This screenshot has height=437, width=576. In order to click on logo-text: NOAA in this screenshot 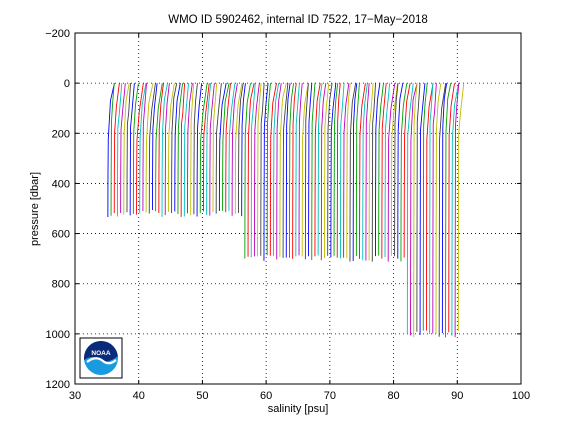, I will do `click(100, 353)`.